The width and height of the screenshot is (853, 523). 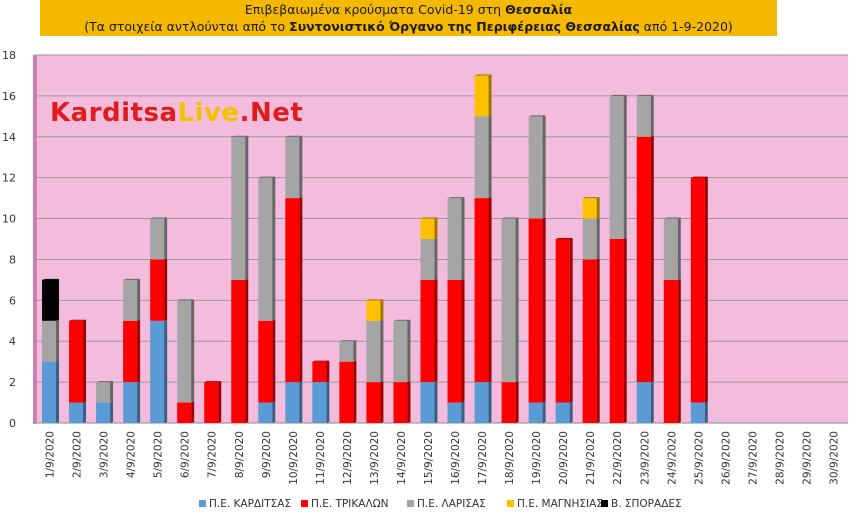 What do you see at coordinates (294, 458) in the screenshot?
I see `x-tick-label: 10/9/2020` at bounding box center [294, 458].